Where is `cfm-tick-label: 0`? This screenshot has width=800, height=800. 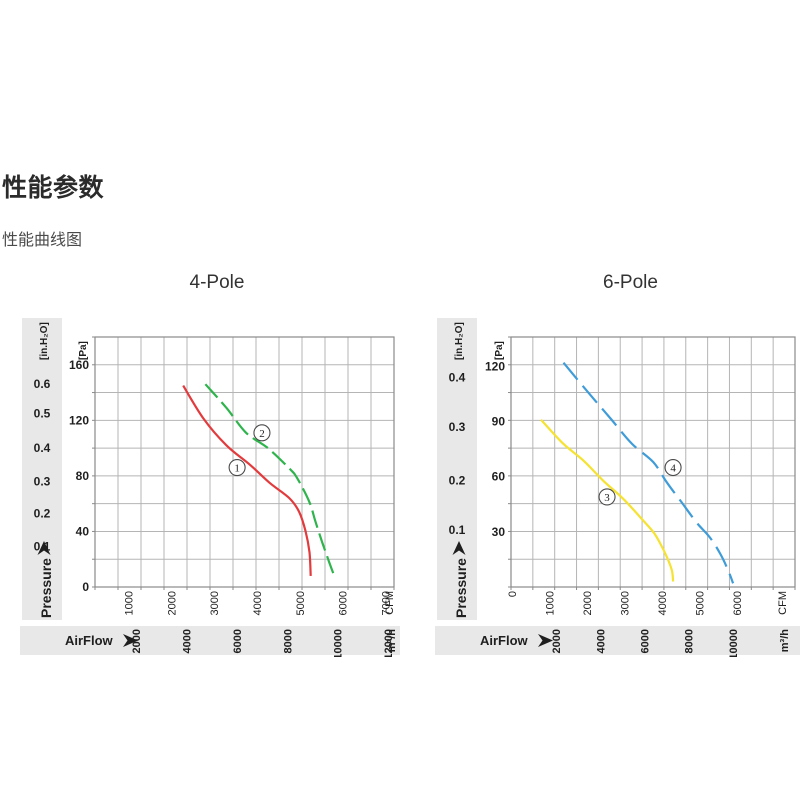
cfm-tick-label: 0 is located at coordinates (513, 594).